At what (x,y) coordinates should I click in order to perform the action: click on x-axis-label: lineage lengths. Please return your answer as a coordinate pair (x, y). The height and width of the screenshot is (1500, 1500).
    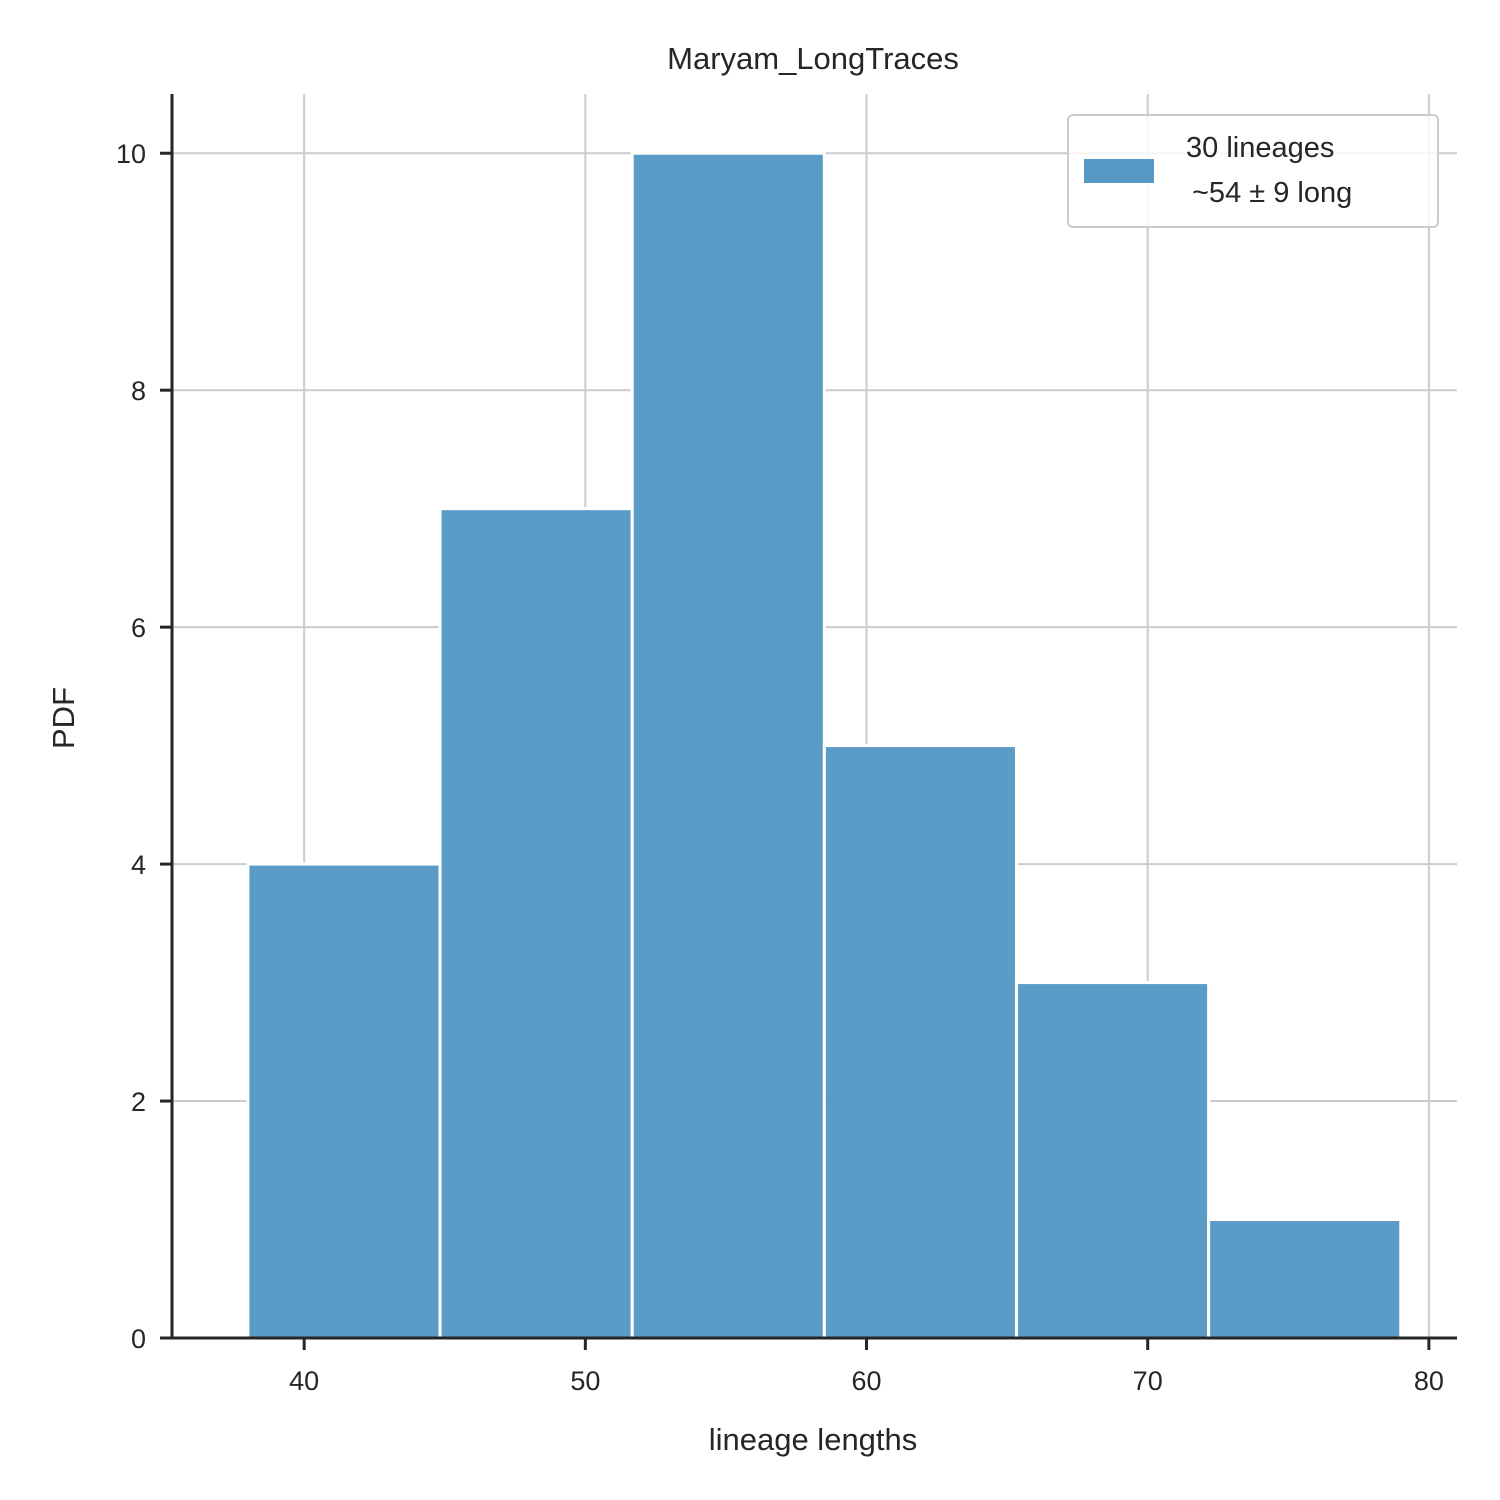
    Looking at the image, I should click on (813, 1439).